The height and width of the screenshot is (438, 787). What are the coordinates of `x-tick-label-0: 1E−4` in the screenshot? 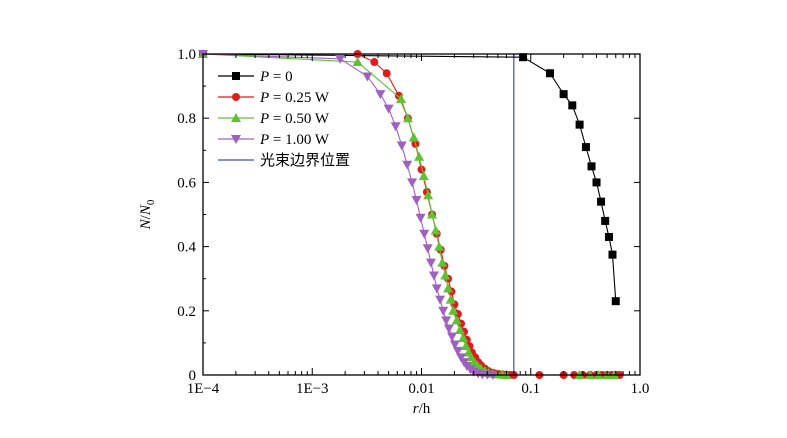 It's located at (203, 389).